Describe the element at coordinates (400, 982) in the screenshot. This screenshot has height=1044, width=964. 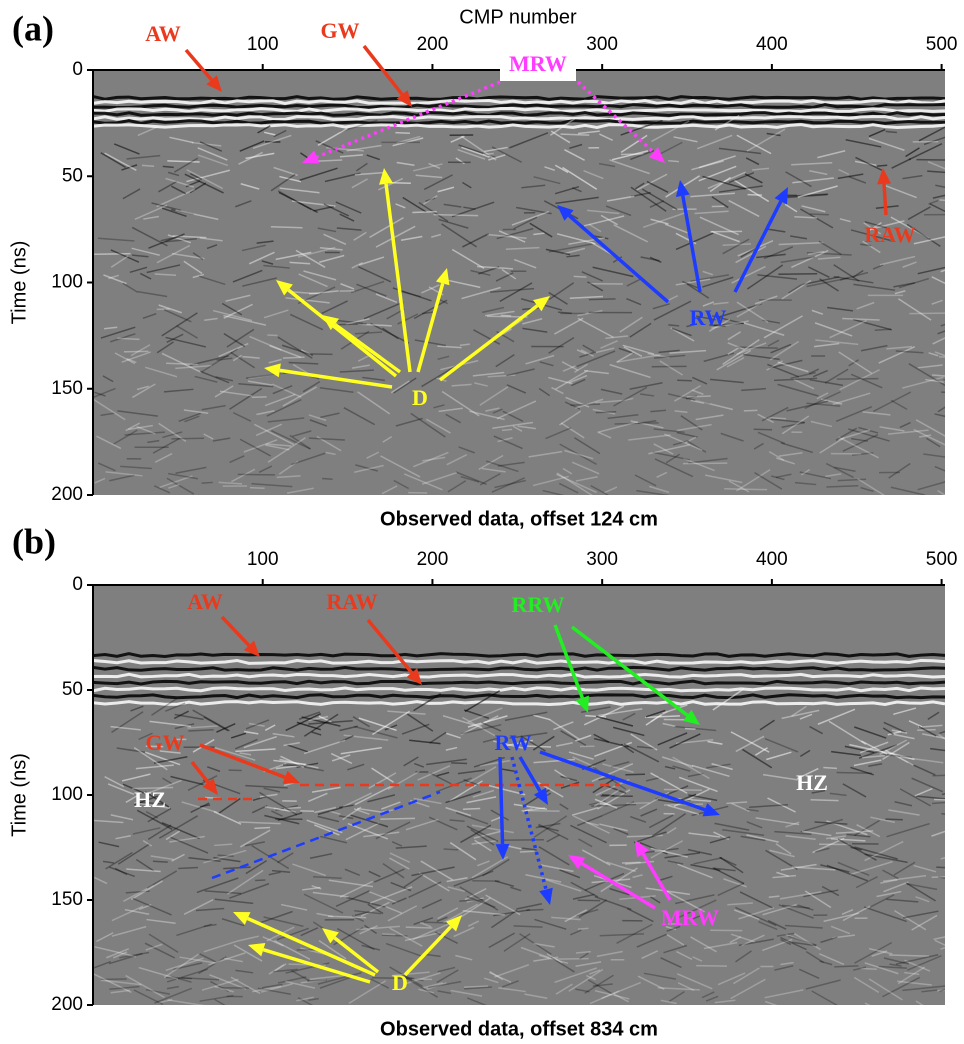
I see `annotation-label: D` at that location.